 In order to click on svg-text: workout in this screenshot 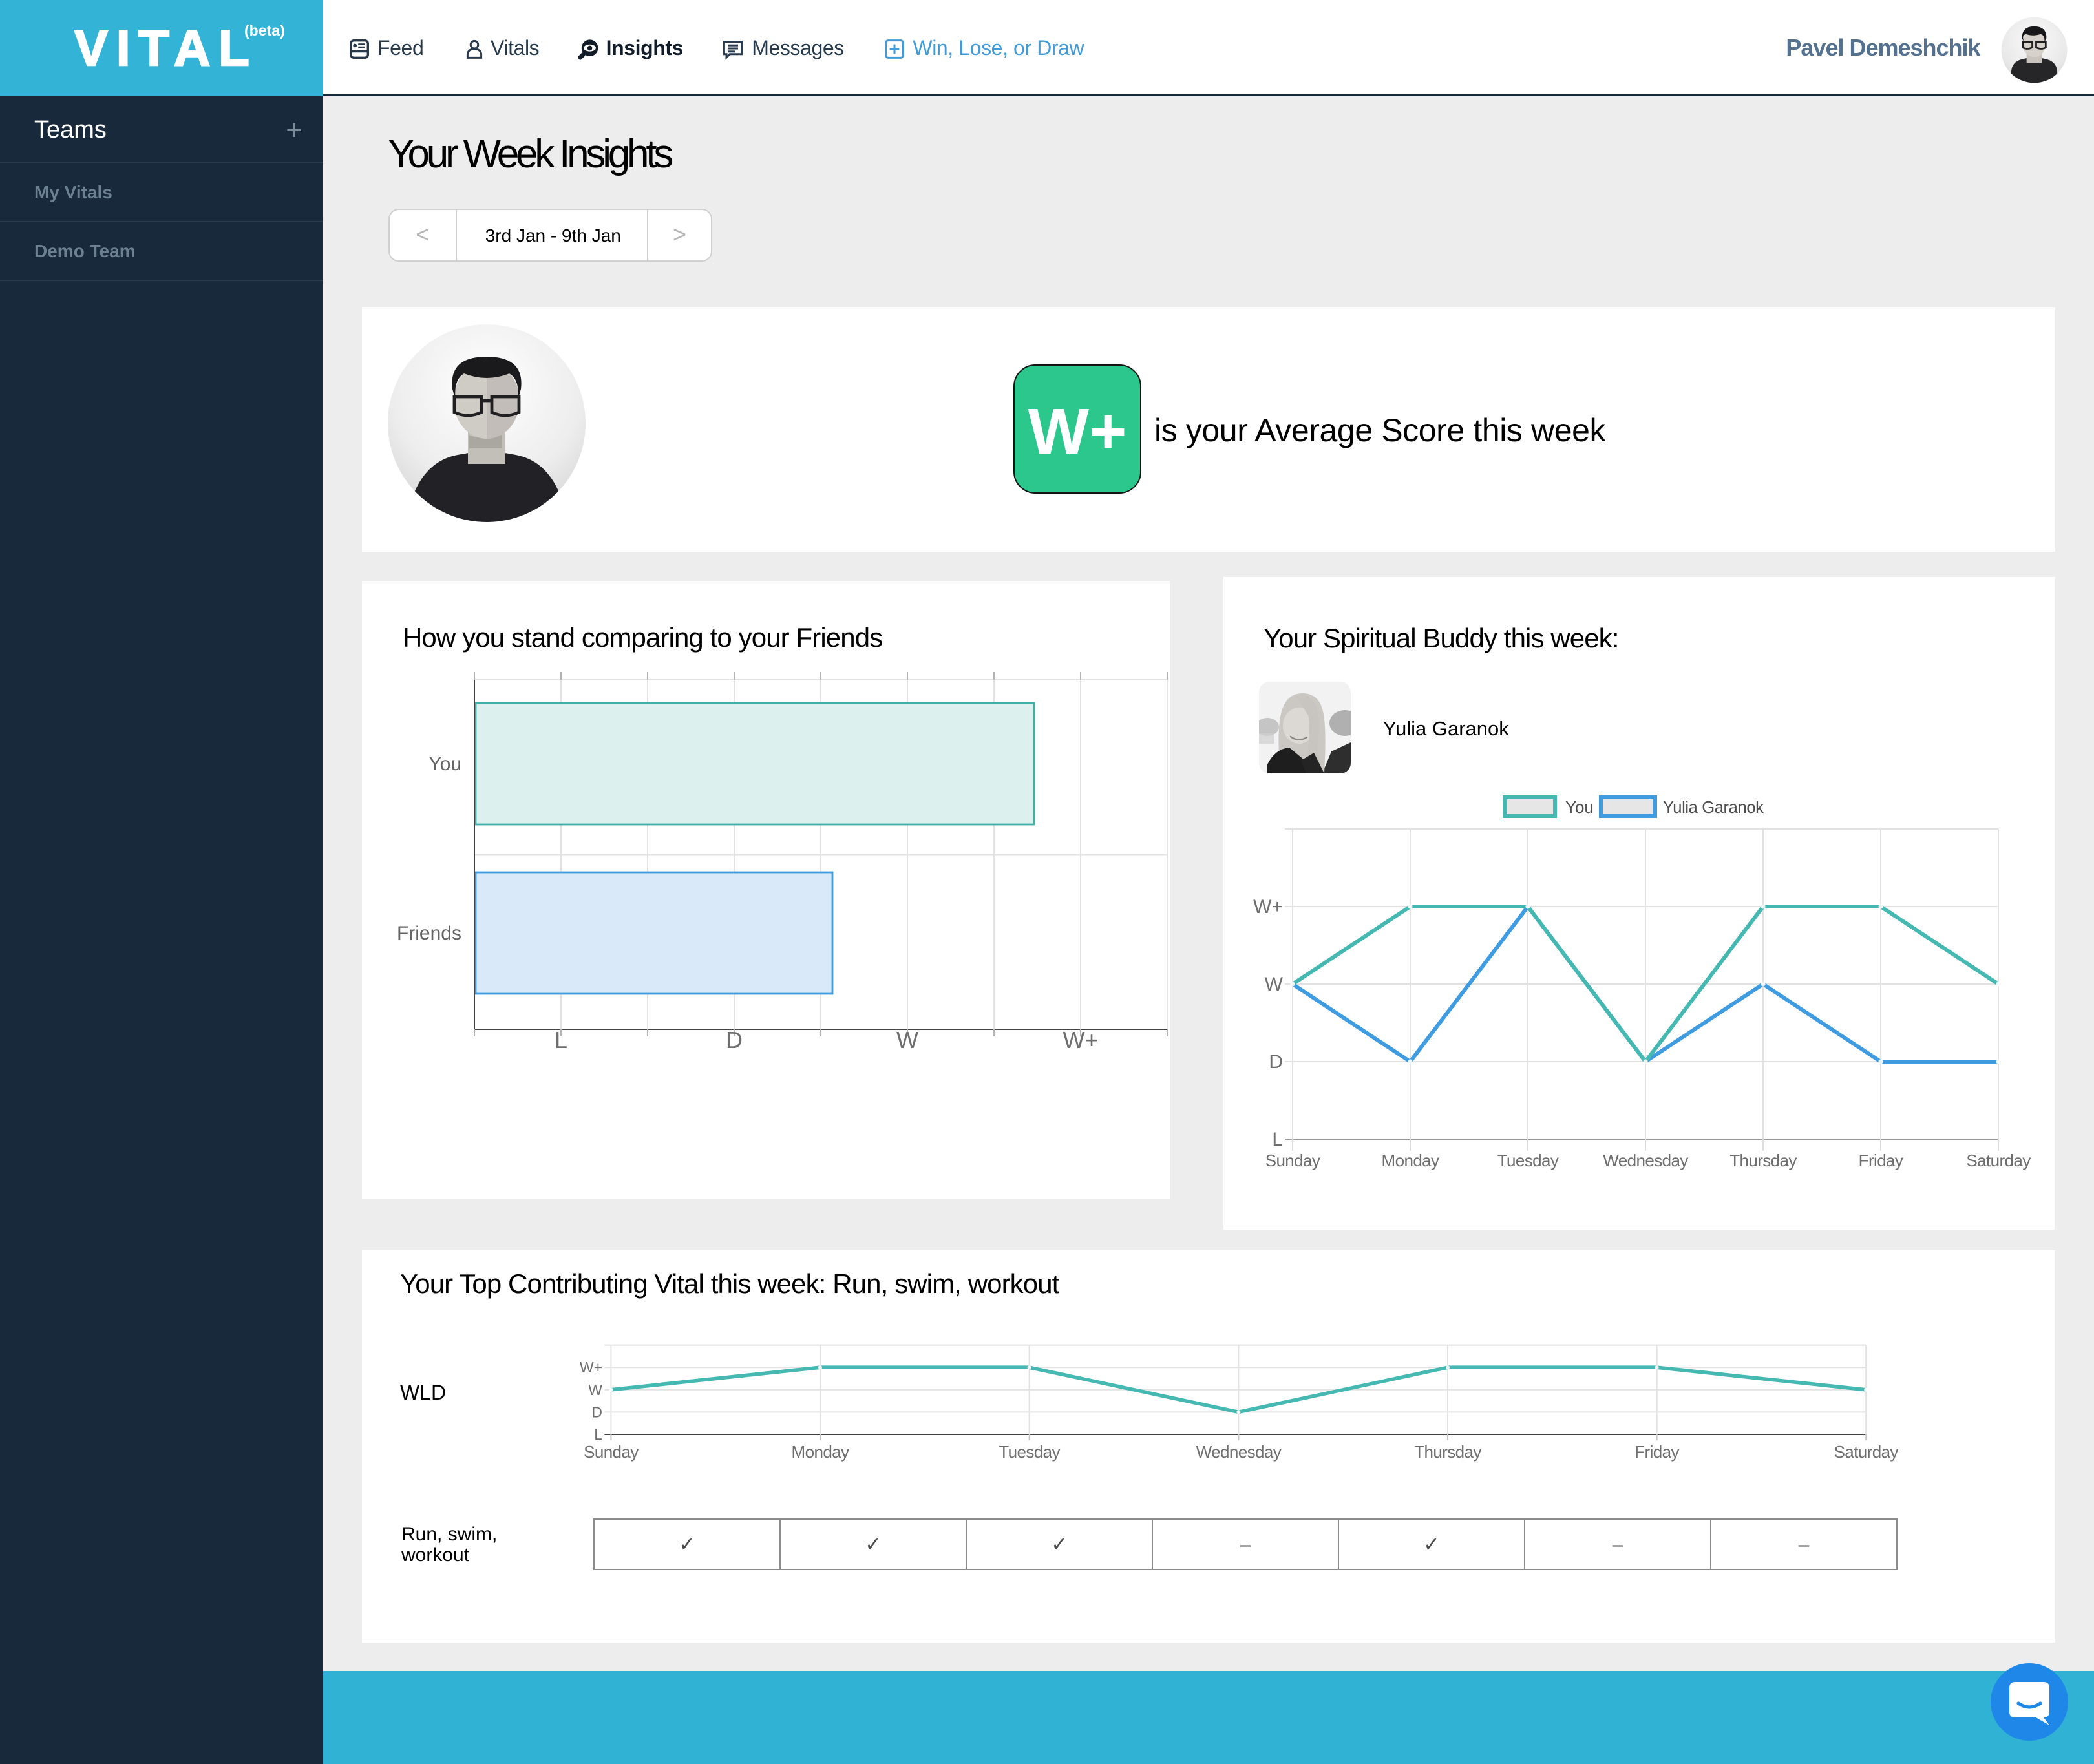, I will do `click(435, 1555)`.